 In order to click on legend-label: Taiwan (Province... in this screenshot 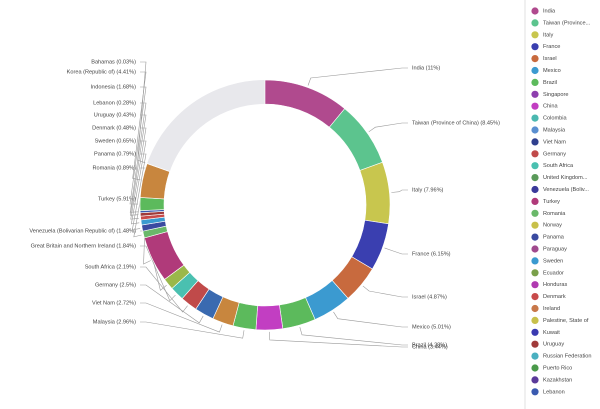, I will do `click(567, 23)`.